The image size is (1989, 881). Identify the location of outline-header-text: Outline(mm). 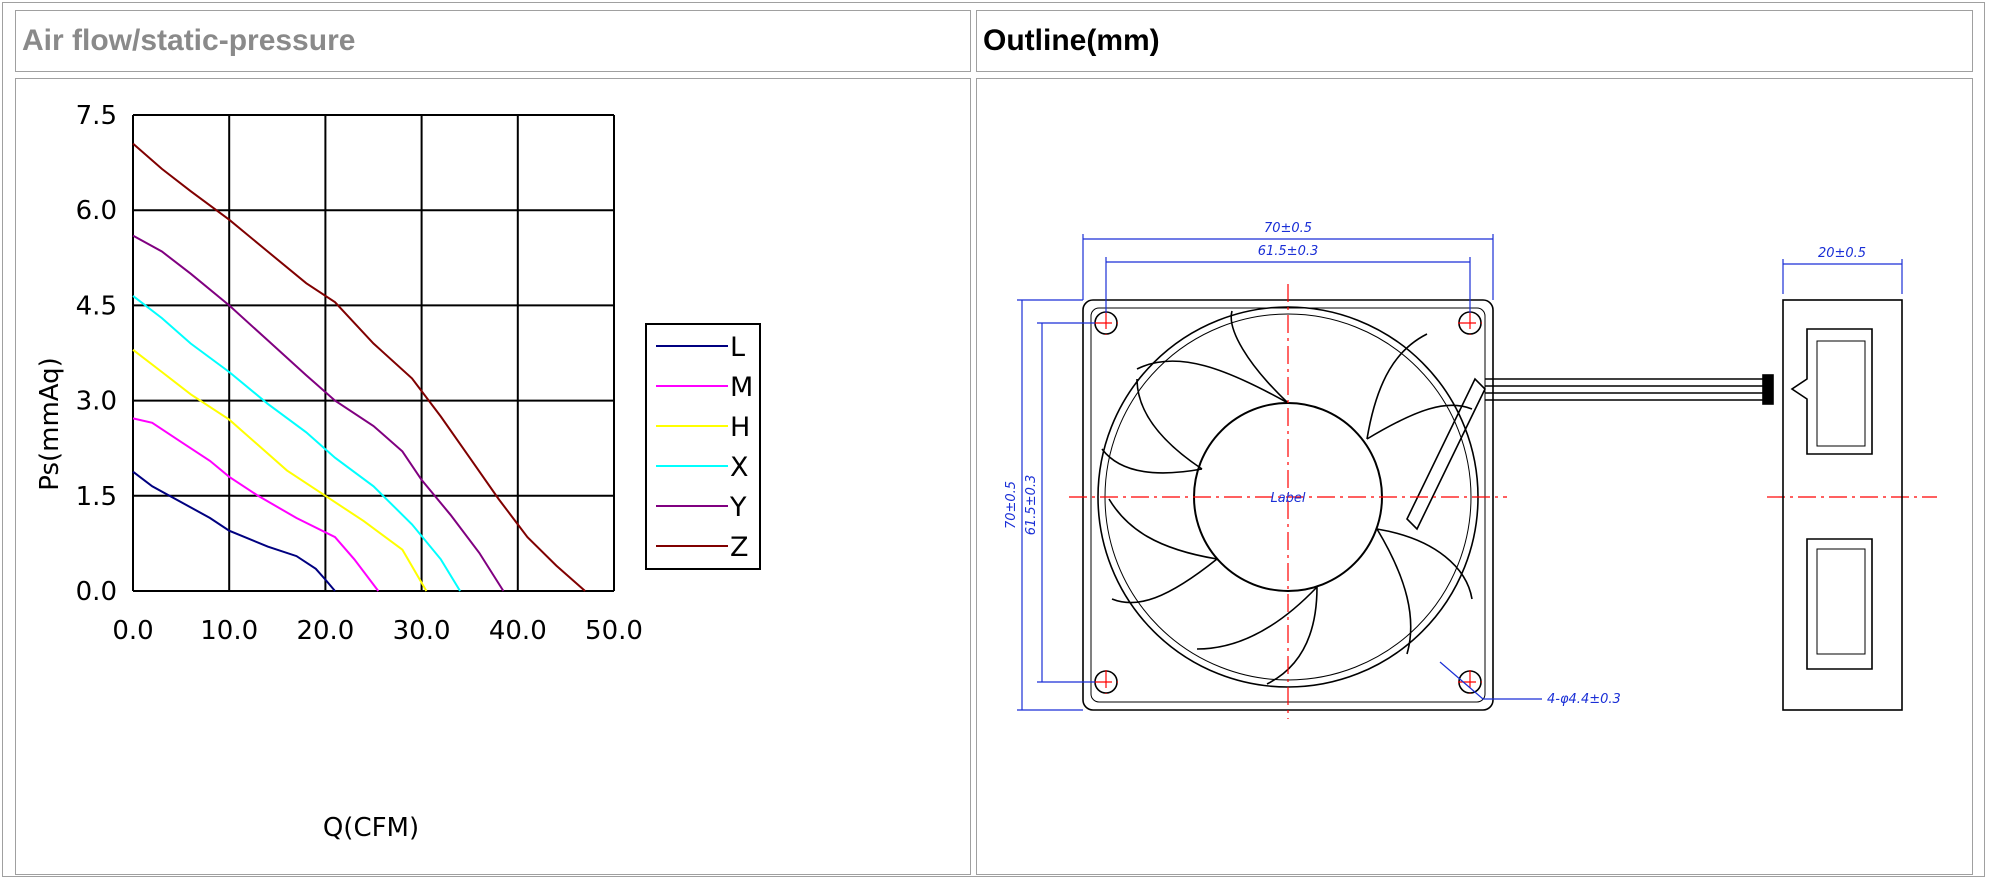
(1071, 40).